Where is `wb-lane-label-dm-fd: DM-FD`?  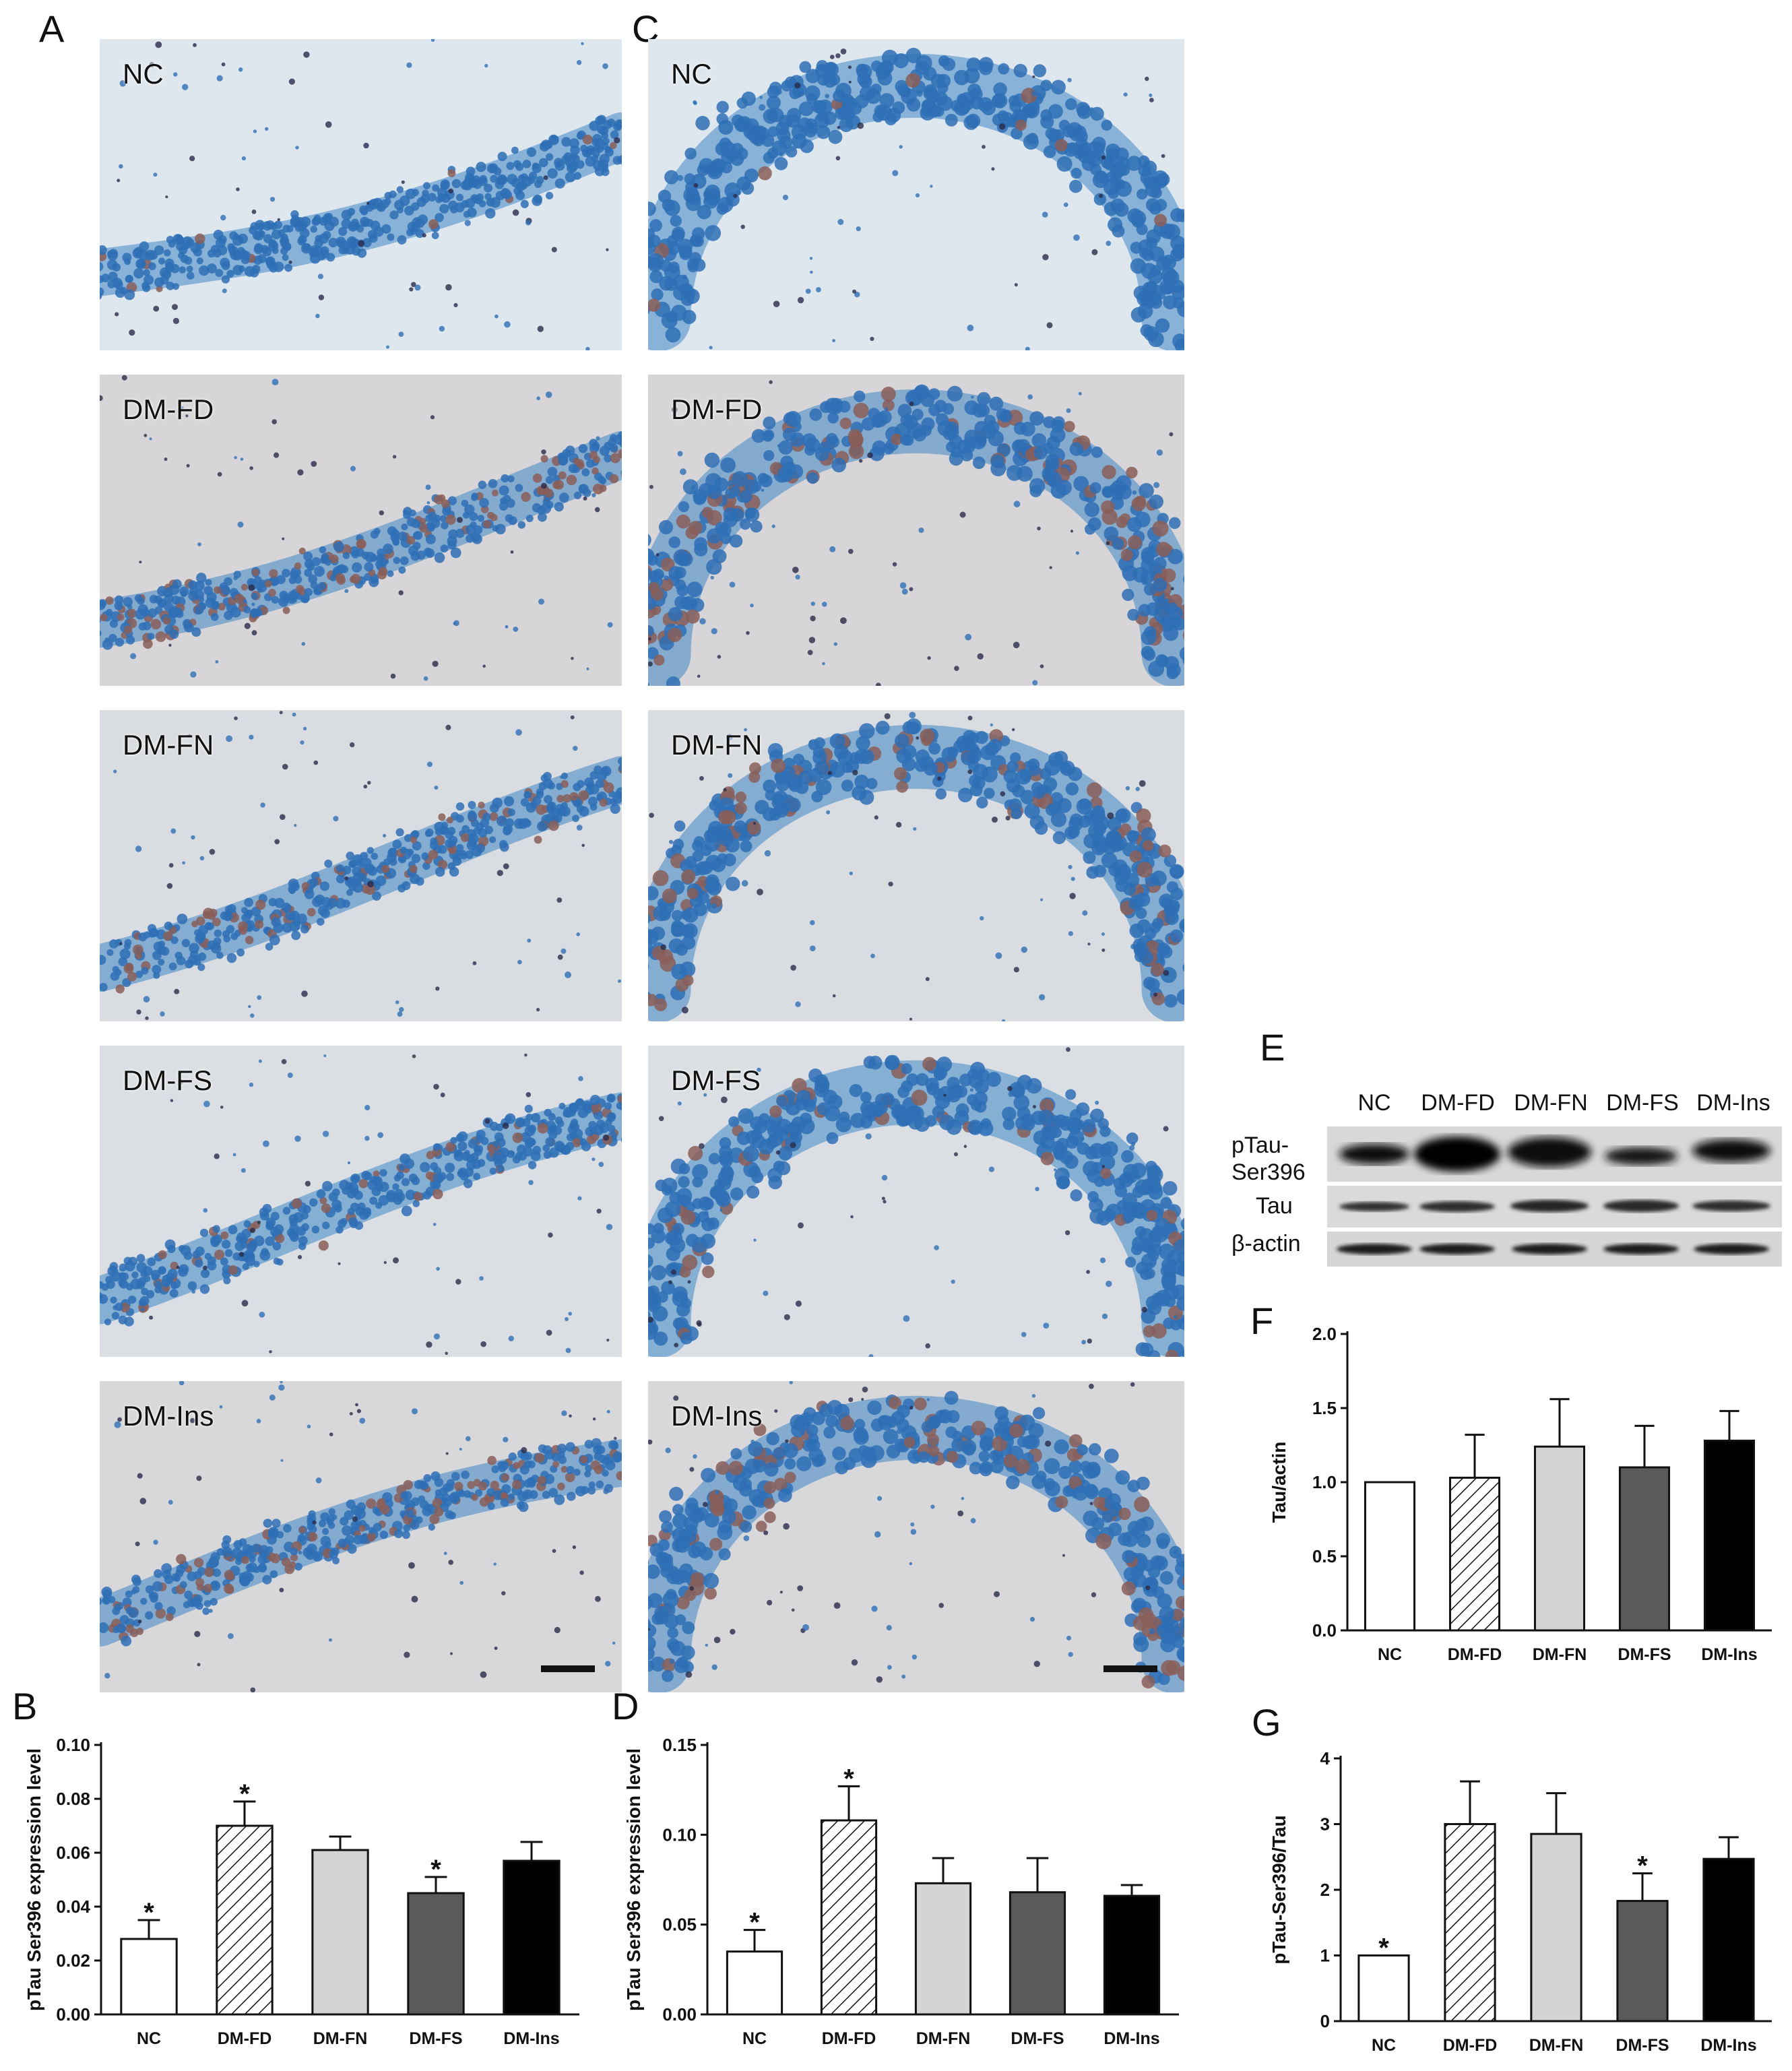 wb-lane-label-dm-fd: DM-FD is located at coordinates (1458, 1103).